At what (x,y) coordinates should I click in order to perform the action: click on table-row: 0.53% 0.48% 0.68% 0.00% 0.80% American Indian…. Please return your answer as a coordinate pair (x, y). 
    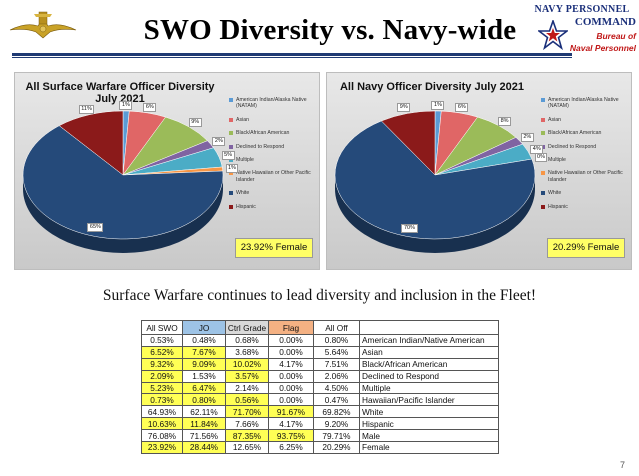
    Looking at the image, I should click on (320, 340).